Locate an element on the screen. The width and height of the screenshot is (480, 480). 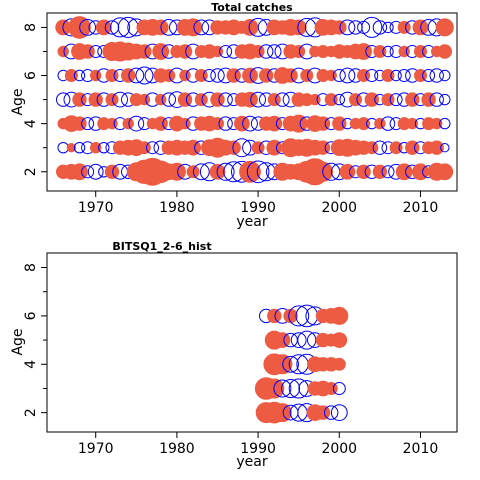
bubble-layer is located at coordinates (301, 364).